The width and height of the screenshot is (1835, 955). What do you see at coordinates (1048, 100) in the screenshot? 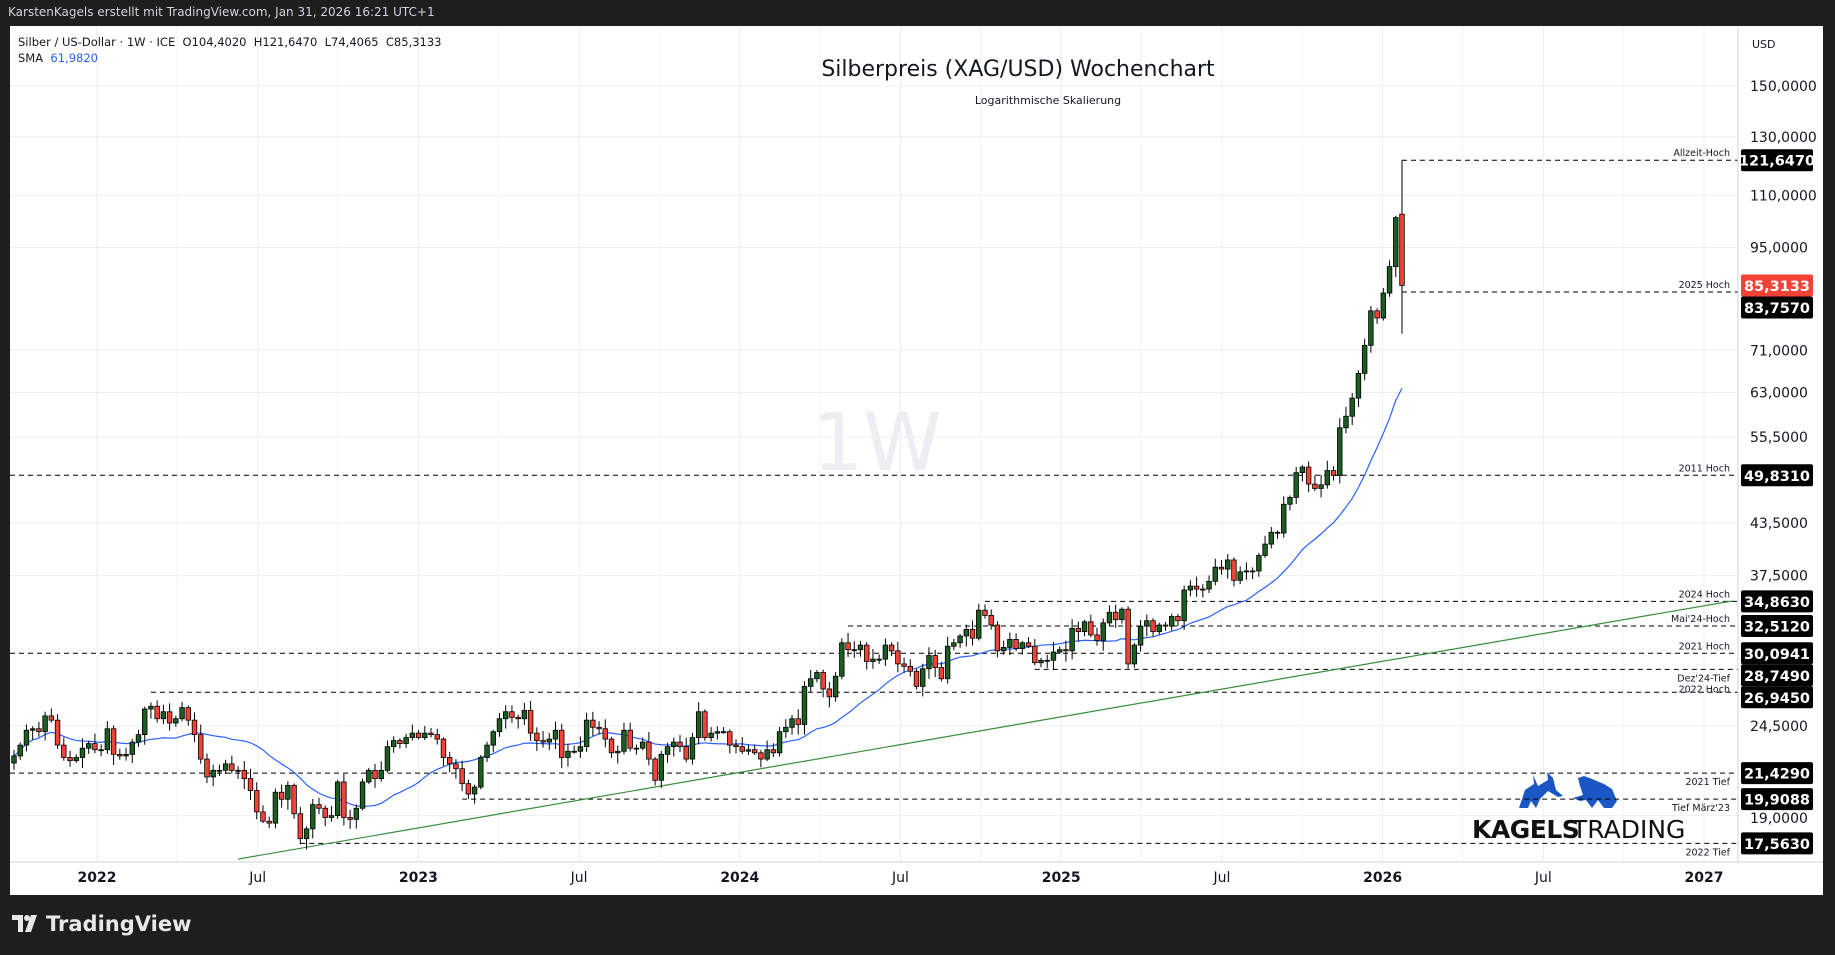
I see `chart-subtitle: Logarithmische Skalierung` at bounding box center [1048, 100].